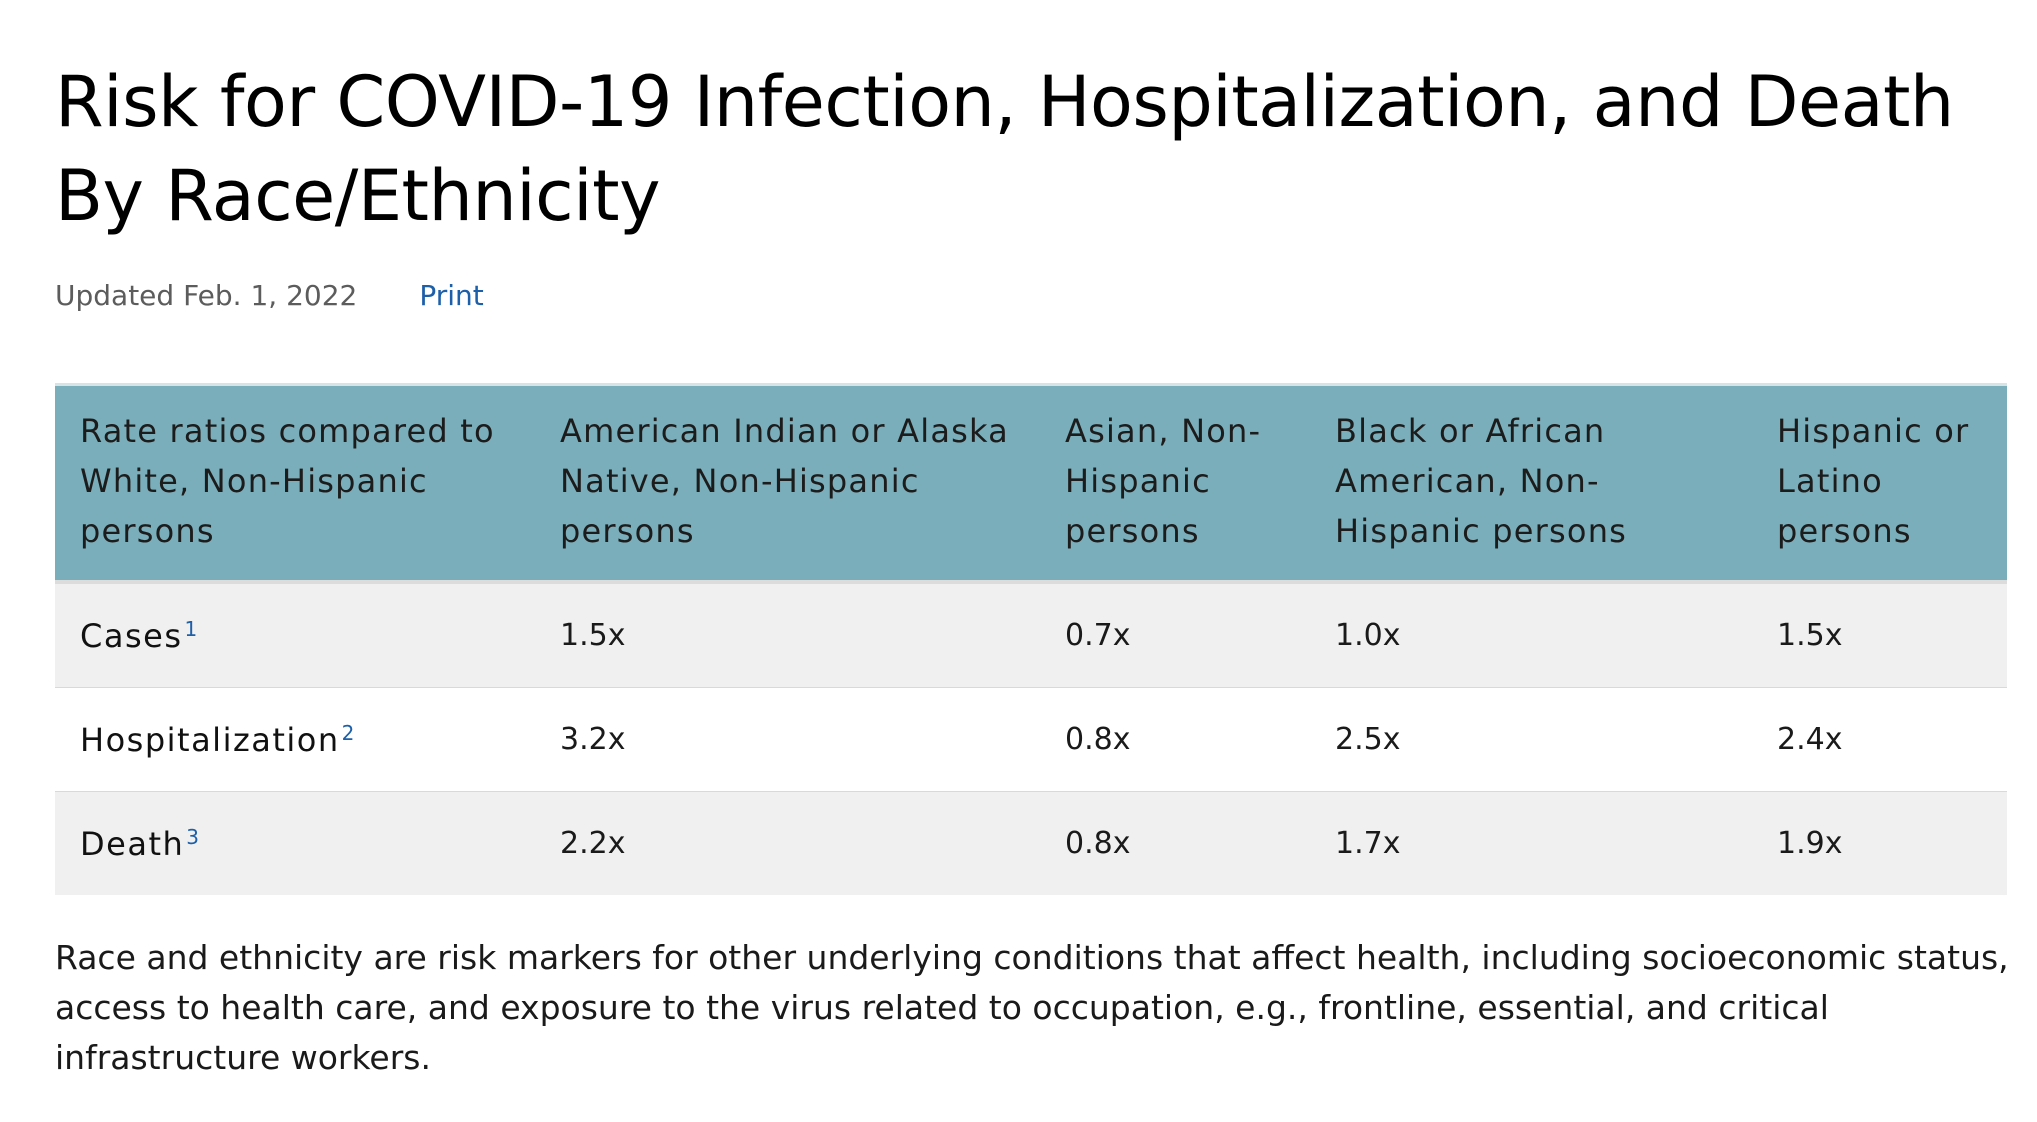  Describe the element at coordinates (1175, 634) in the screenshot. I see `table-cell: 0.7x` at that location.